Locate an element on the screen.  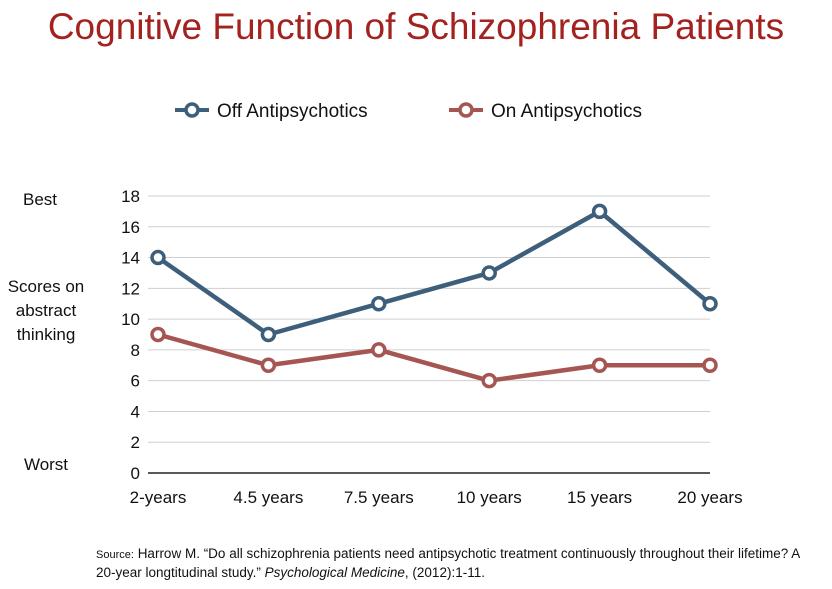
legend-label: On Antipsychotics is located at coordinates (566, 111).